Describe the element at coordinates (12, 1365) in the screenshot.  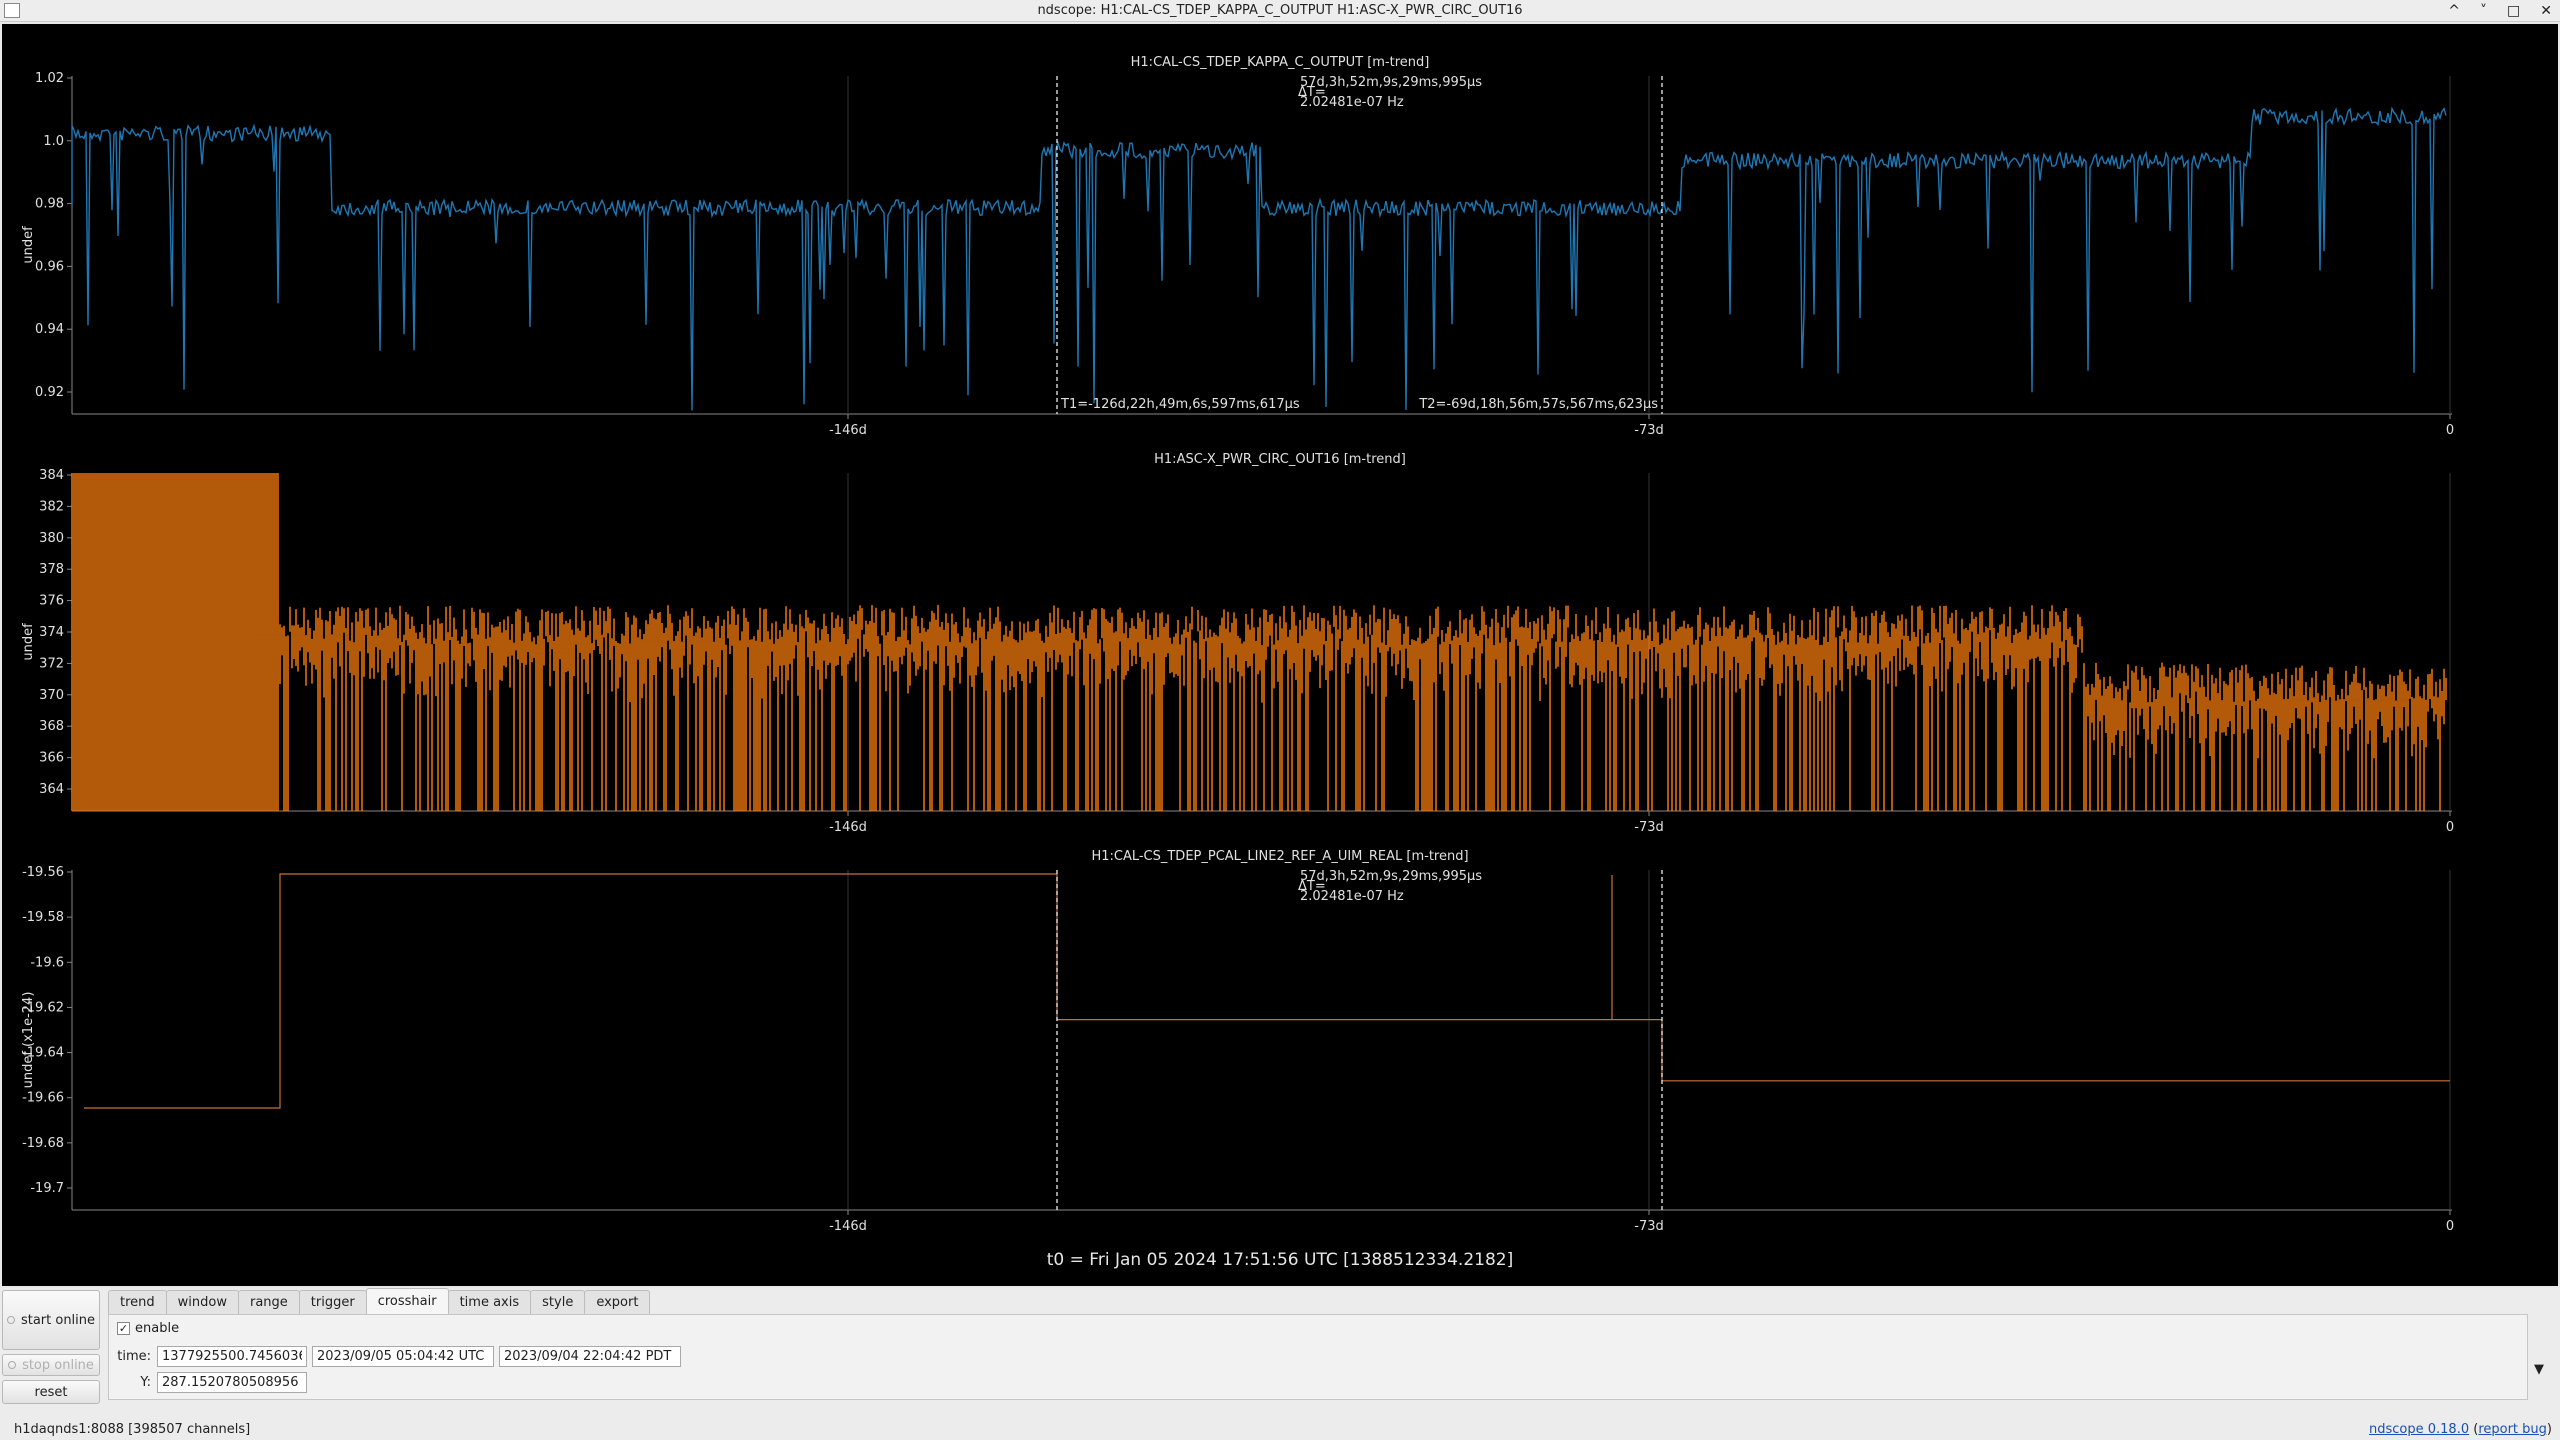
I see `stop-online-icon` at that location.